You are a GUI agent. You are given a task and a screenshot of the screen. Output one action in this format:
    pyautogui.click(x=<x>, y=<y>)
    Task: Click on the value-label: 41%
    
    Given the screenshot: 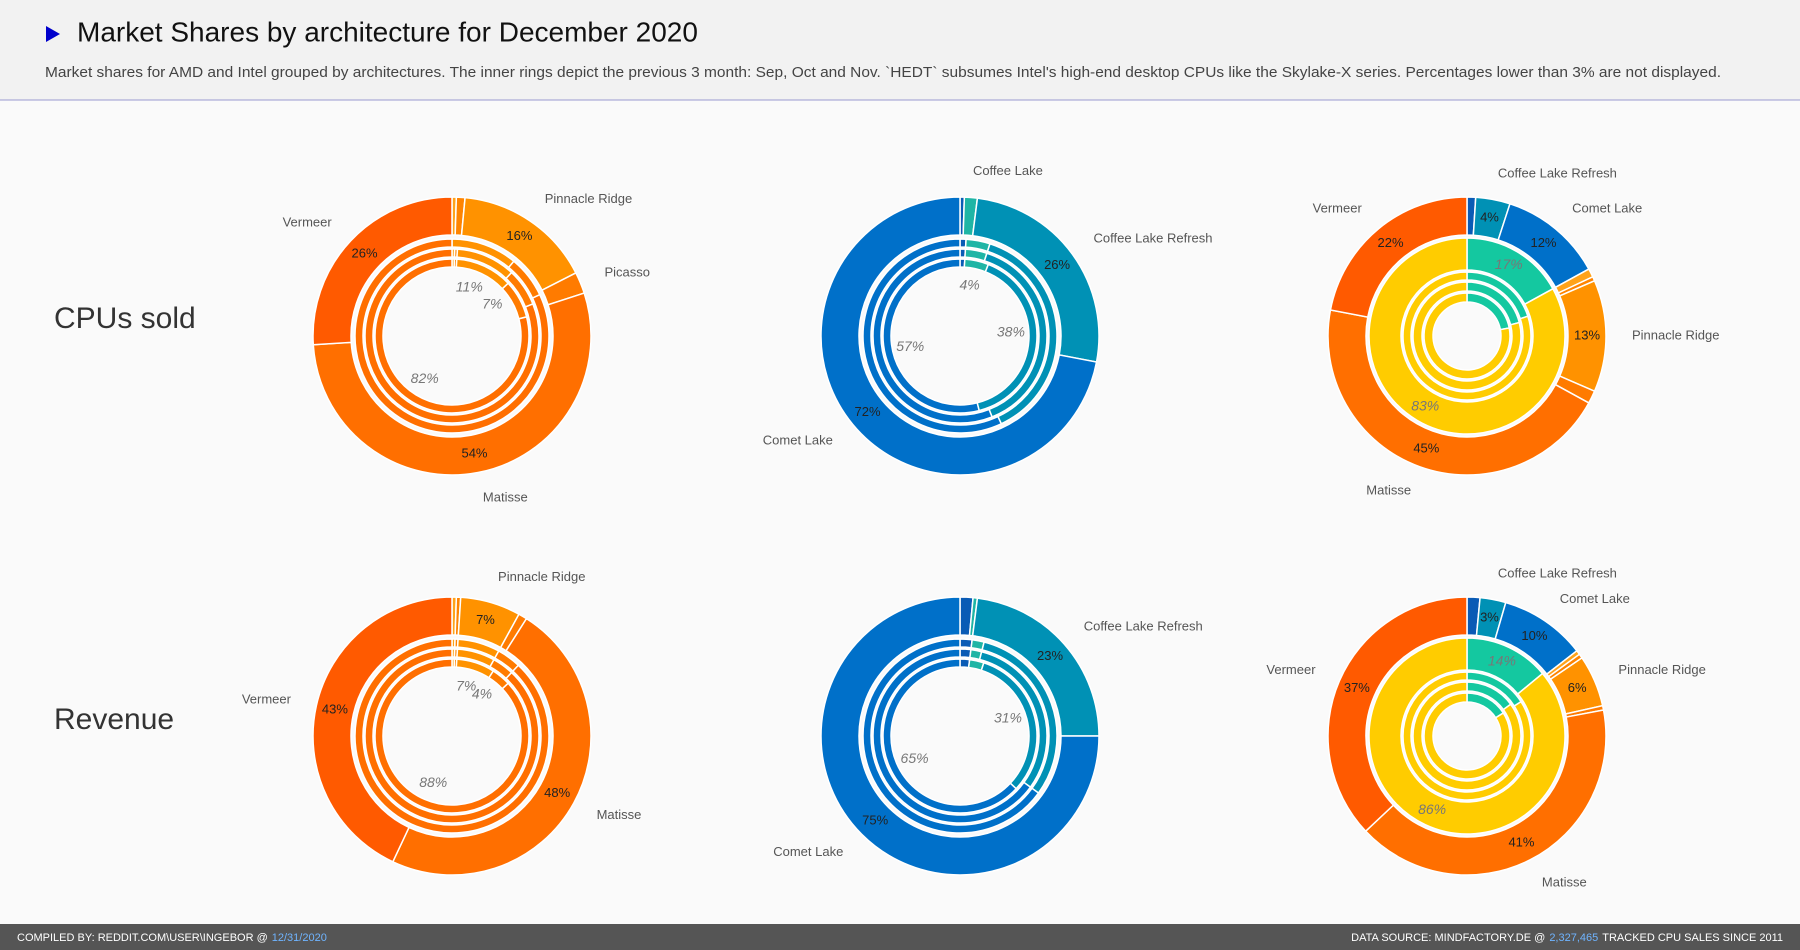 What is the action you would take?
    pyautogui.click(x=1521, y=841)
    